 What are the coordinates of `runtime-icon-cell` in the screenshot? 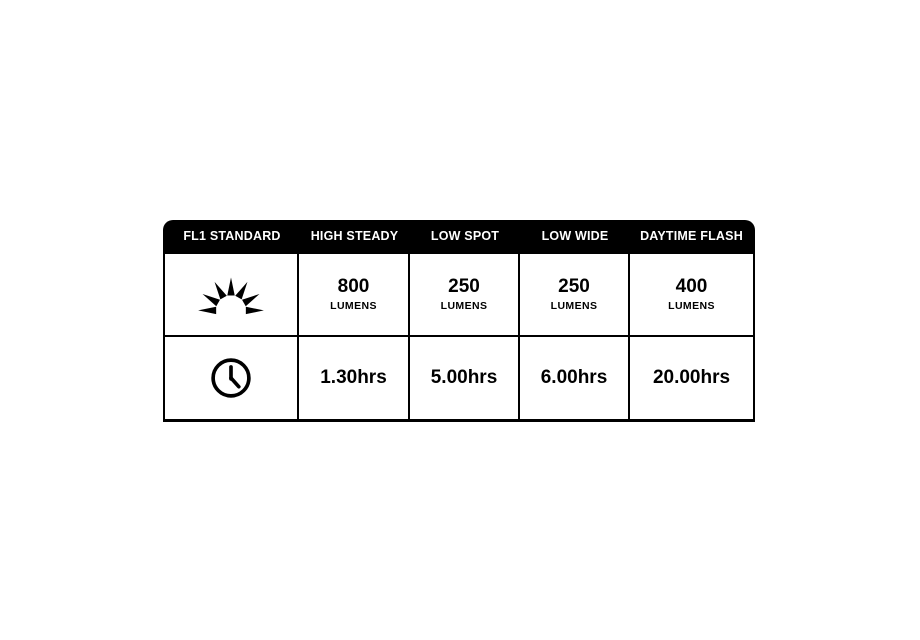 It's located at (232, 378).